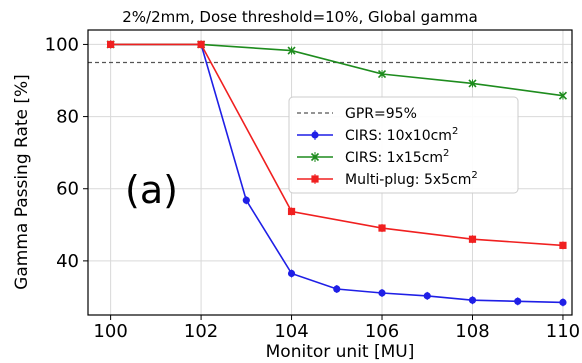  Describe the element at coordinates (397, 157) in the screenshot. I see `legend-label: CIRS: 1x15cm2` at that location.